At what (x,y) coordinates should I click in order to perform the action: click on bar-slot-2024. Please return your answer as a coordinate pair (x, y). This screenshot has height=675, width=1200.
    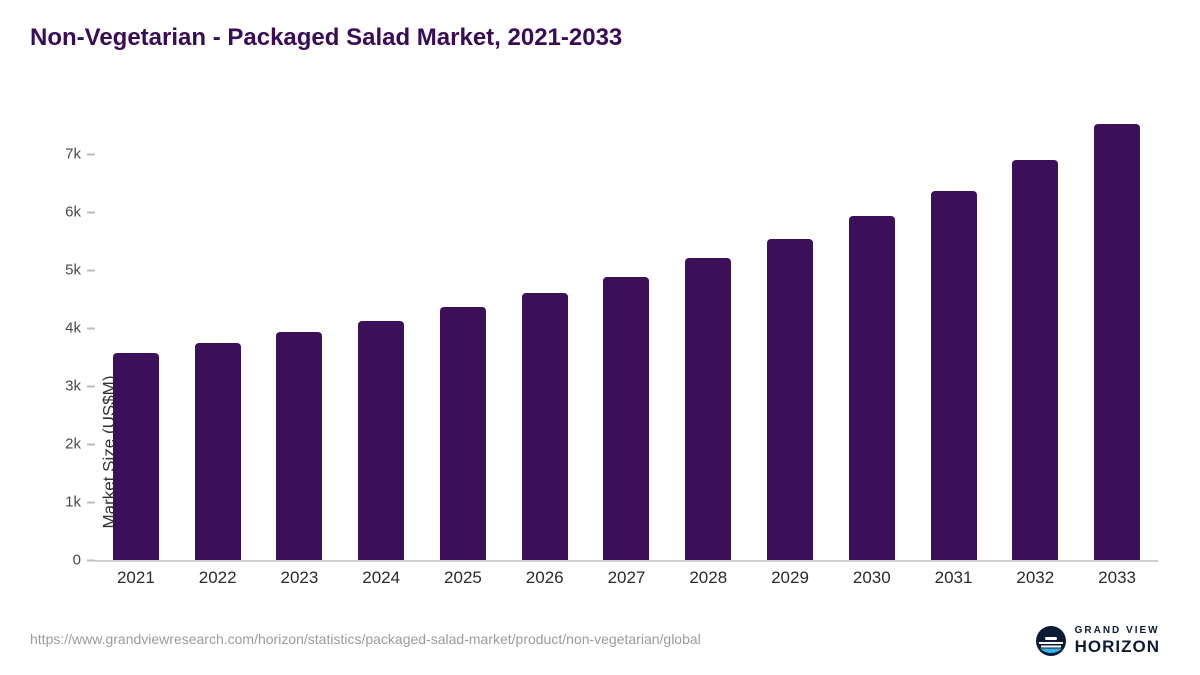
    Looking at the image, I should click on (381, 334).